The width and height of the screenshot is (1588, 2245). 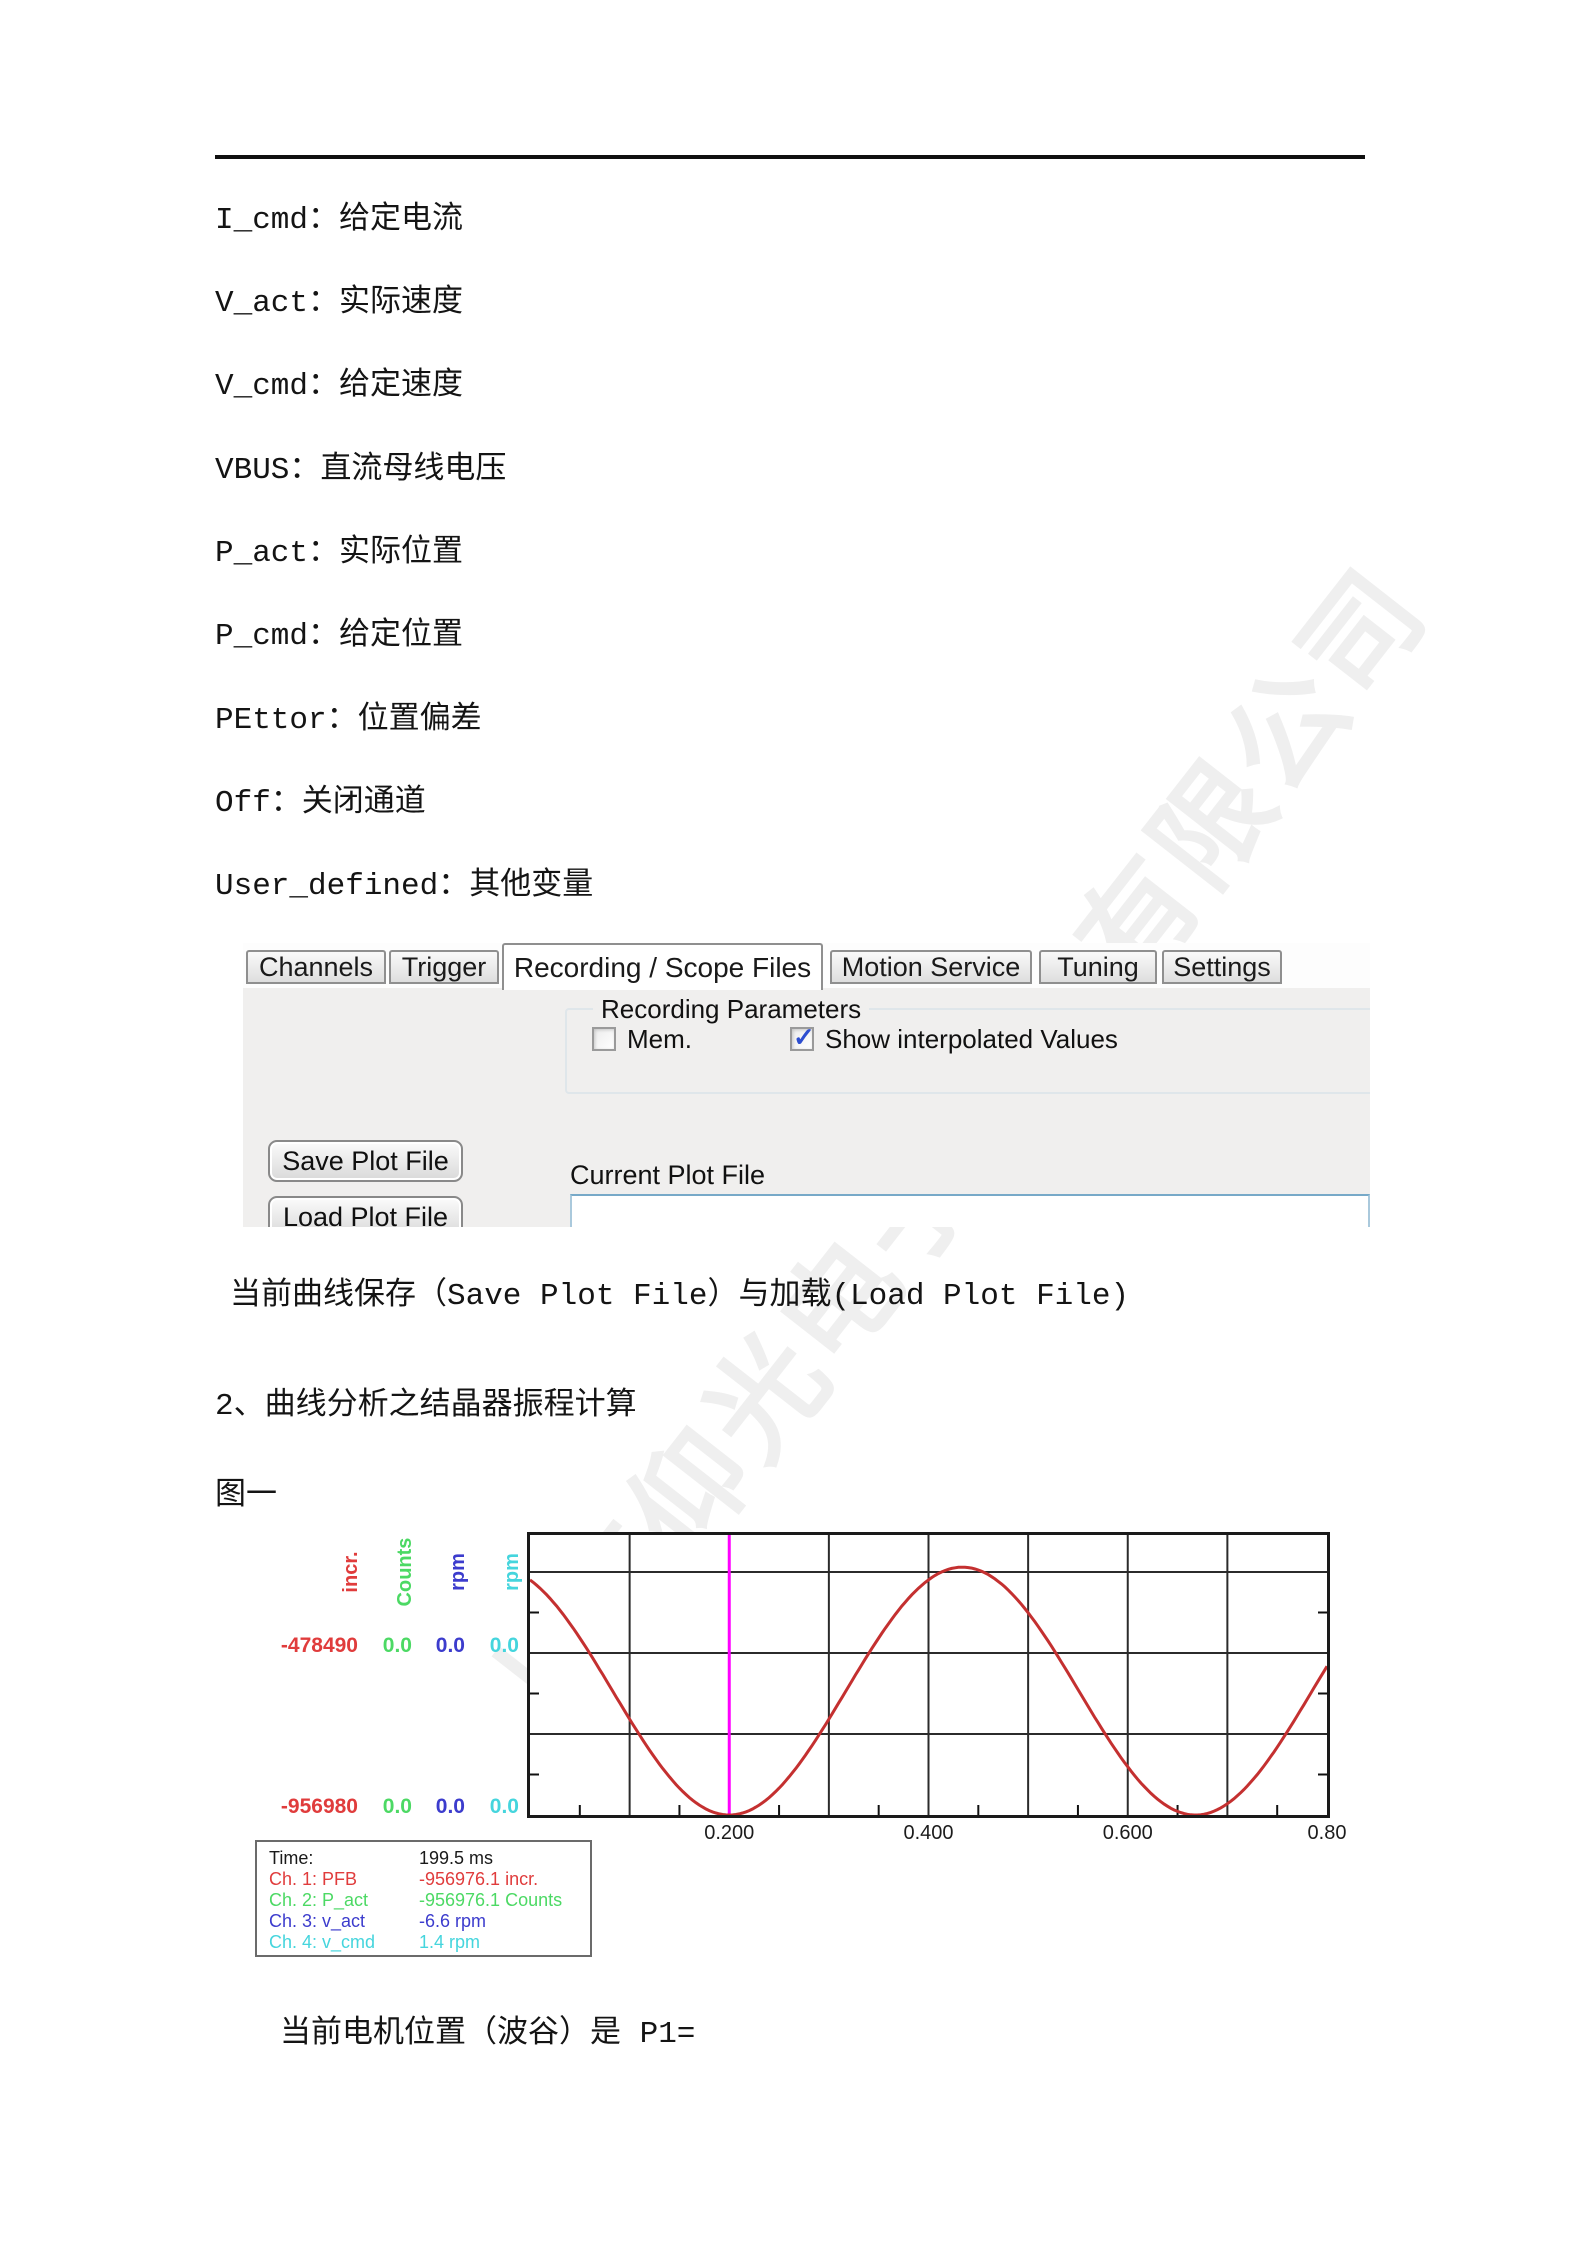 What do you see at coordinates (456, 1858) in the screenshot?
I see `readout-value: 199.5 ms` at bounding box center [456, 1858].